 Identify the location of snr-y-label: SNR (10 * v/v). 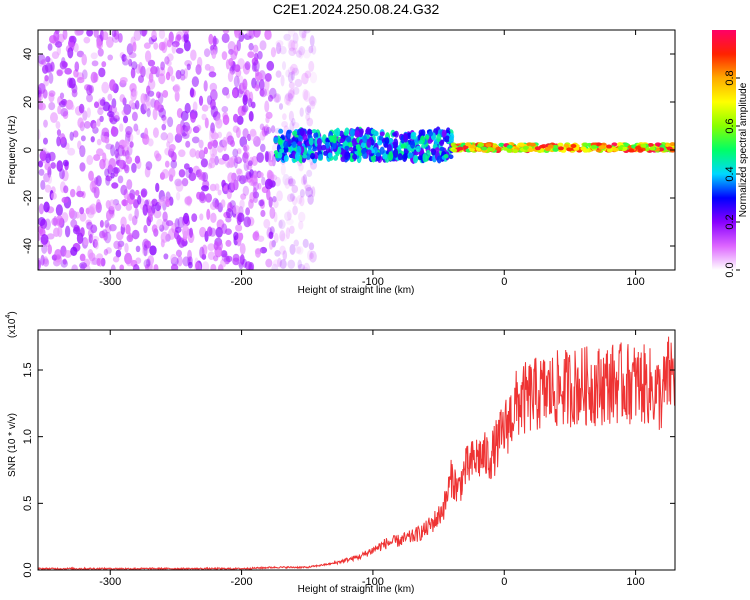
(12, 445).